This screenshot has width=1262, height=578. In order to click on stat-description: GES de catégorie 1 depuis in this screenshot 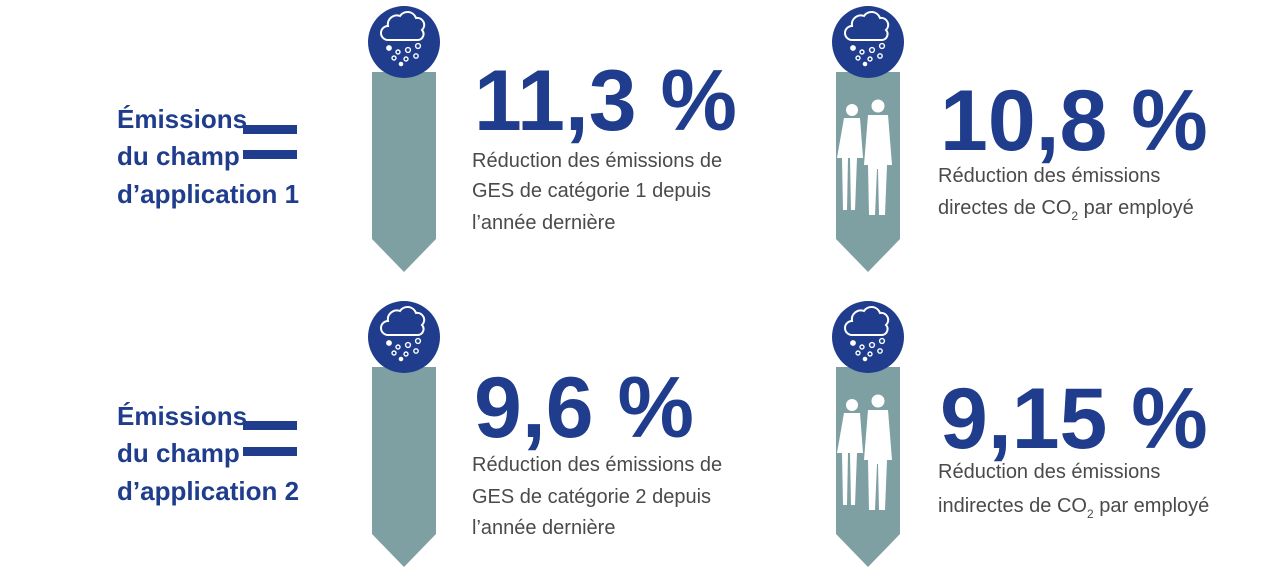, I will do `click(591, 191)`.